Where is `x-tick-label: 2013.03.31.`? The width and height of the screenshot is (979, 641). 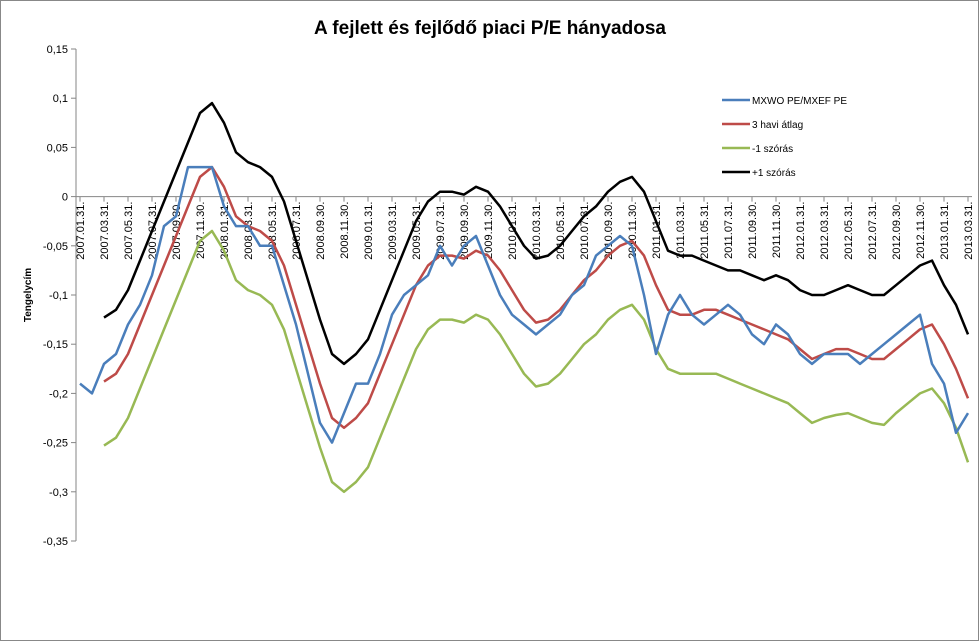
x-tick-label: 2013.03.31. is located at coordinates (969, 231).